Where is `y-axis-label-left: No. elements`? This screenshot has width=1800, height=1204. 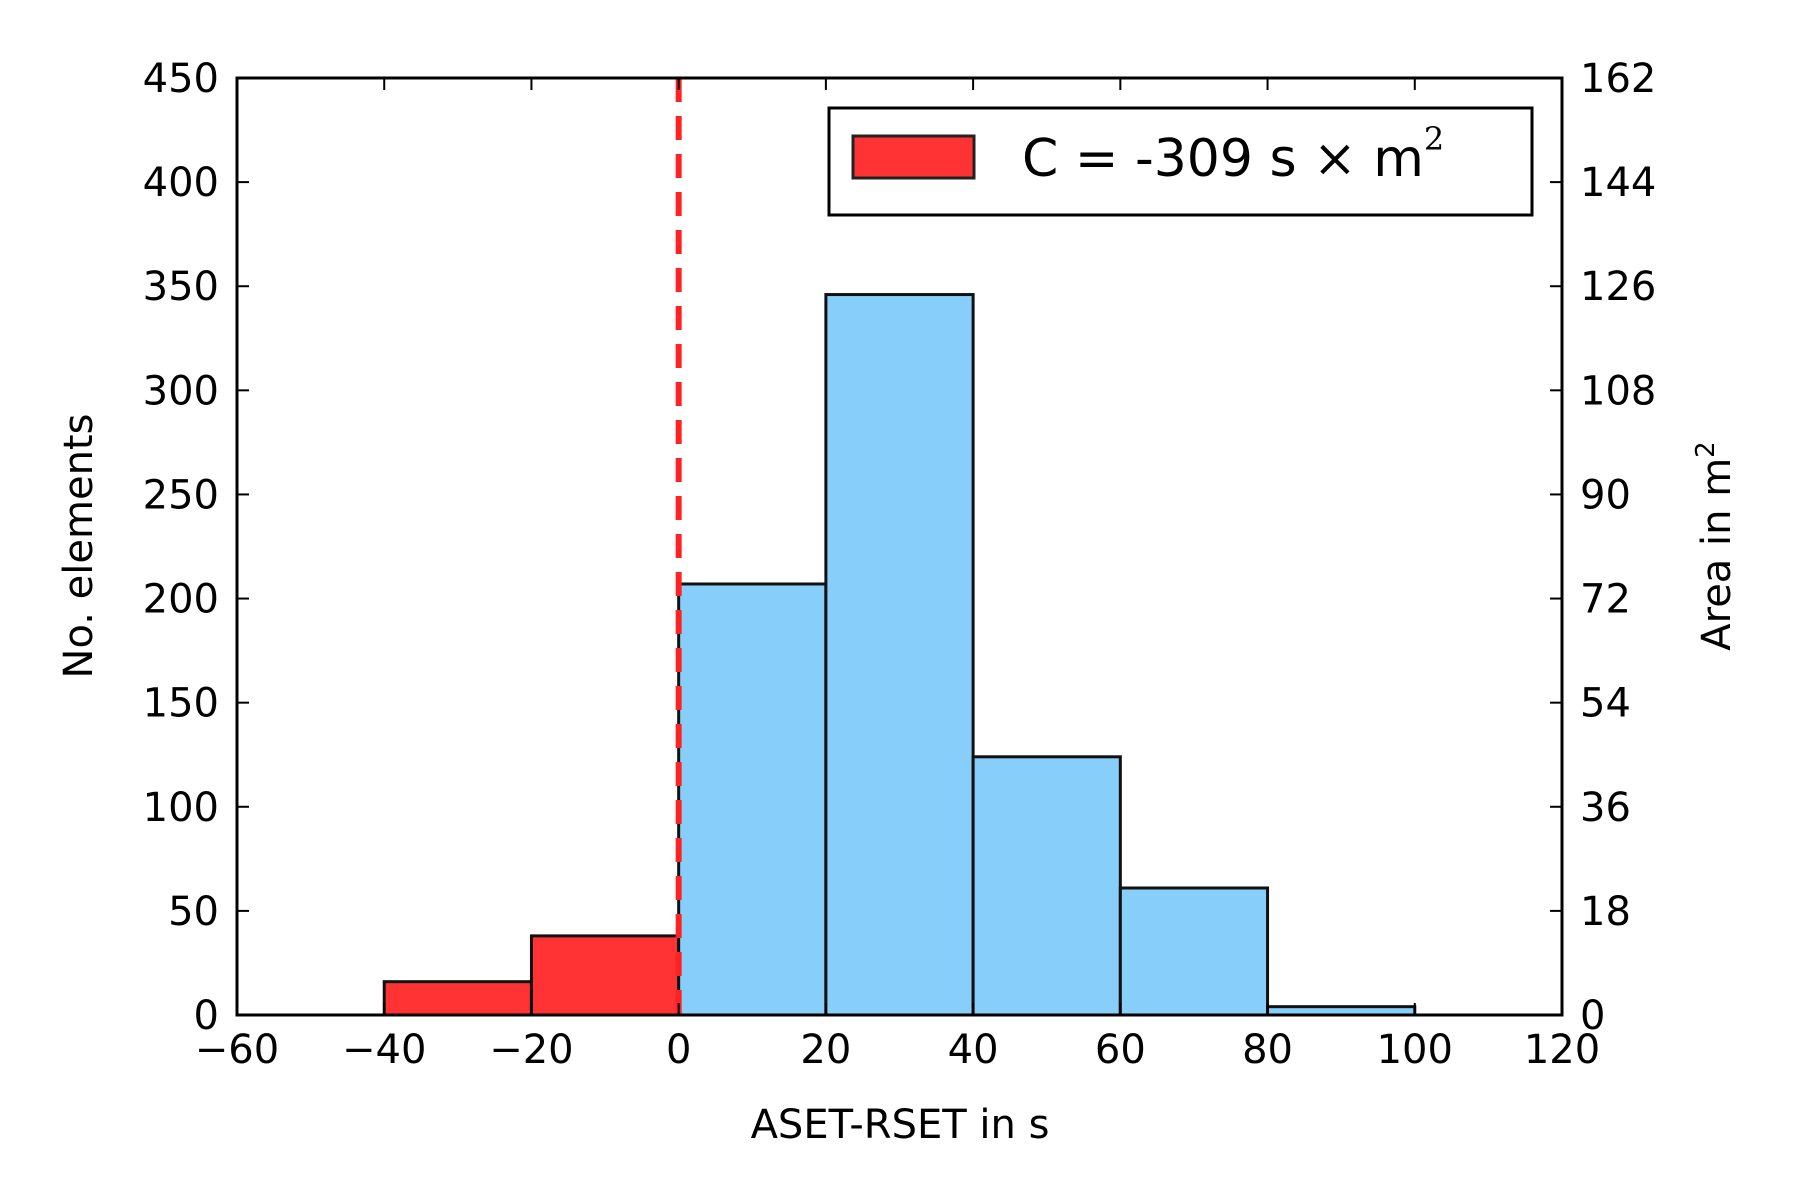 y-axis-label-left: No. elements is located at coordinates (79, 546).